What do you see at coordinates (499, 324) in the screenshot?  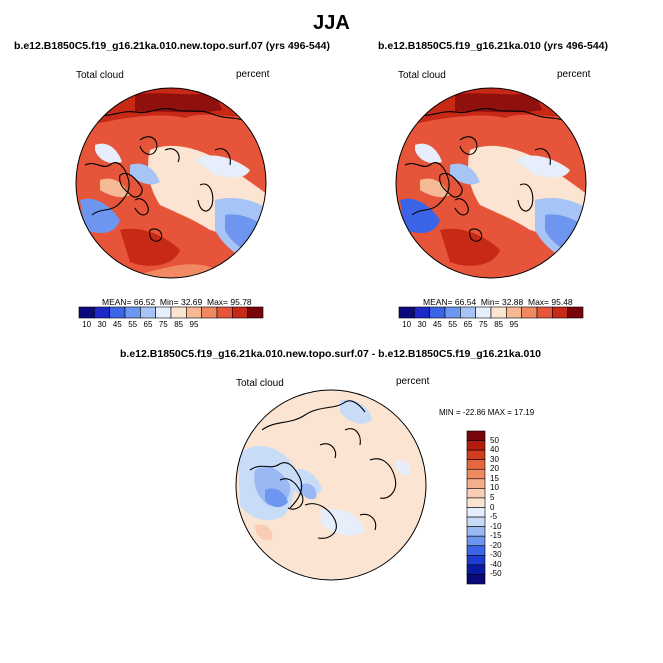 I see `right-colorbar-tick-label: 85` at bounding box center [499, 324].